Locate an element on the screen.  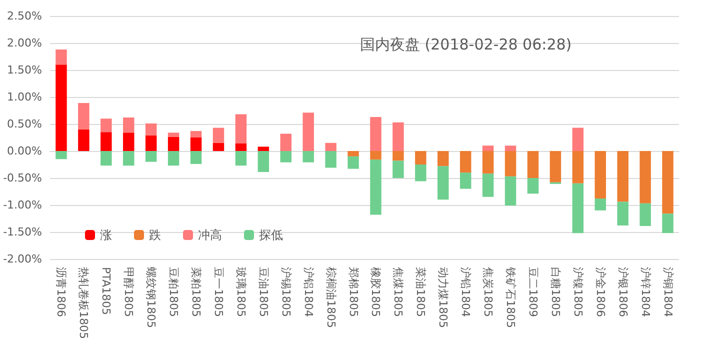
x-tick-label: 沪镍1805 is located at coordinates (577, 292).